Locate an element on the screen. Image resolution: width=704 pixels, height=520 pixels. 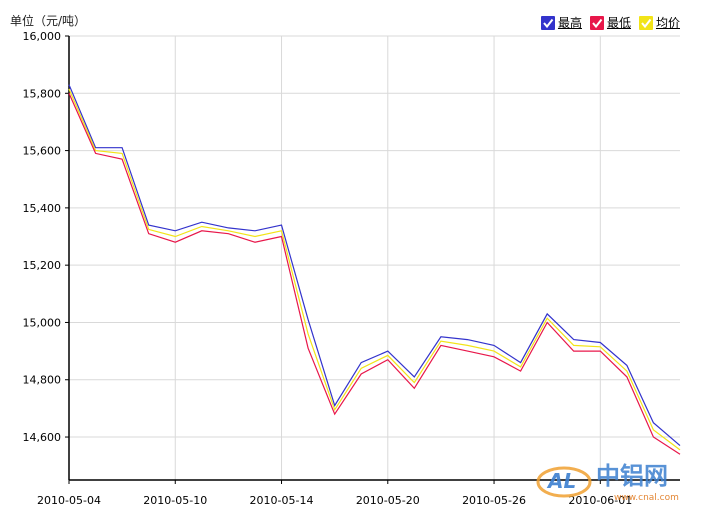
x-tick-label: 2010-05-26 is located at coordinates (494, 500).